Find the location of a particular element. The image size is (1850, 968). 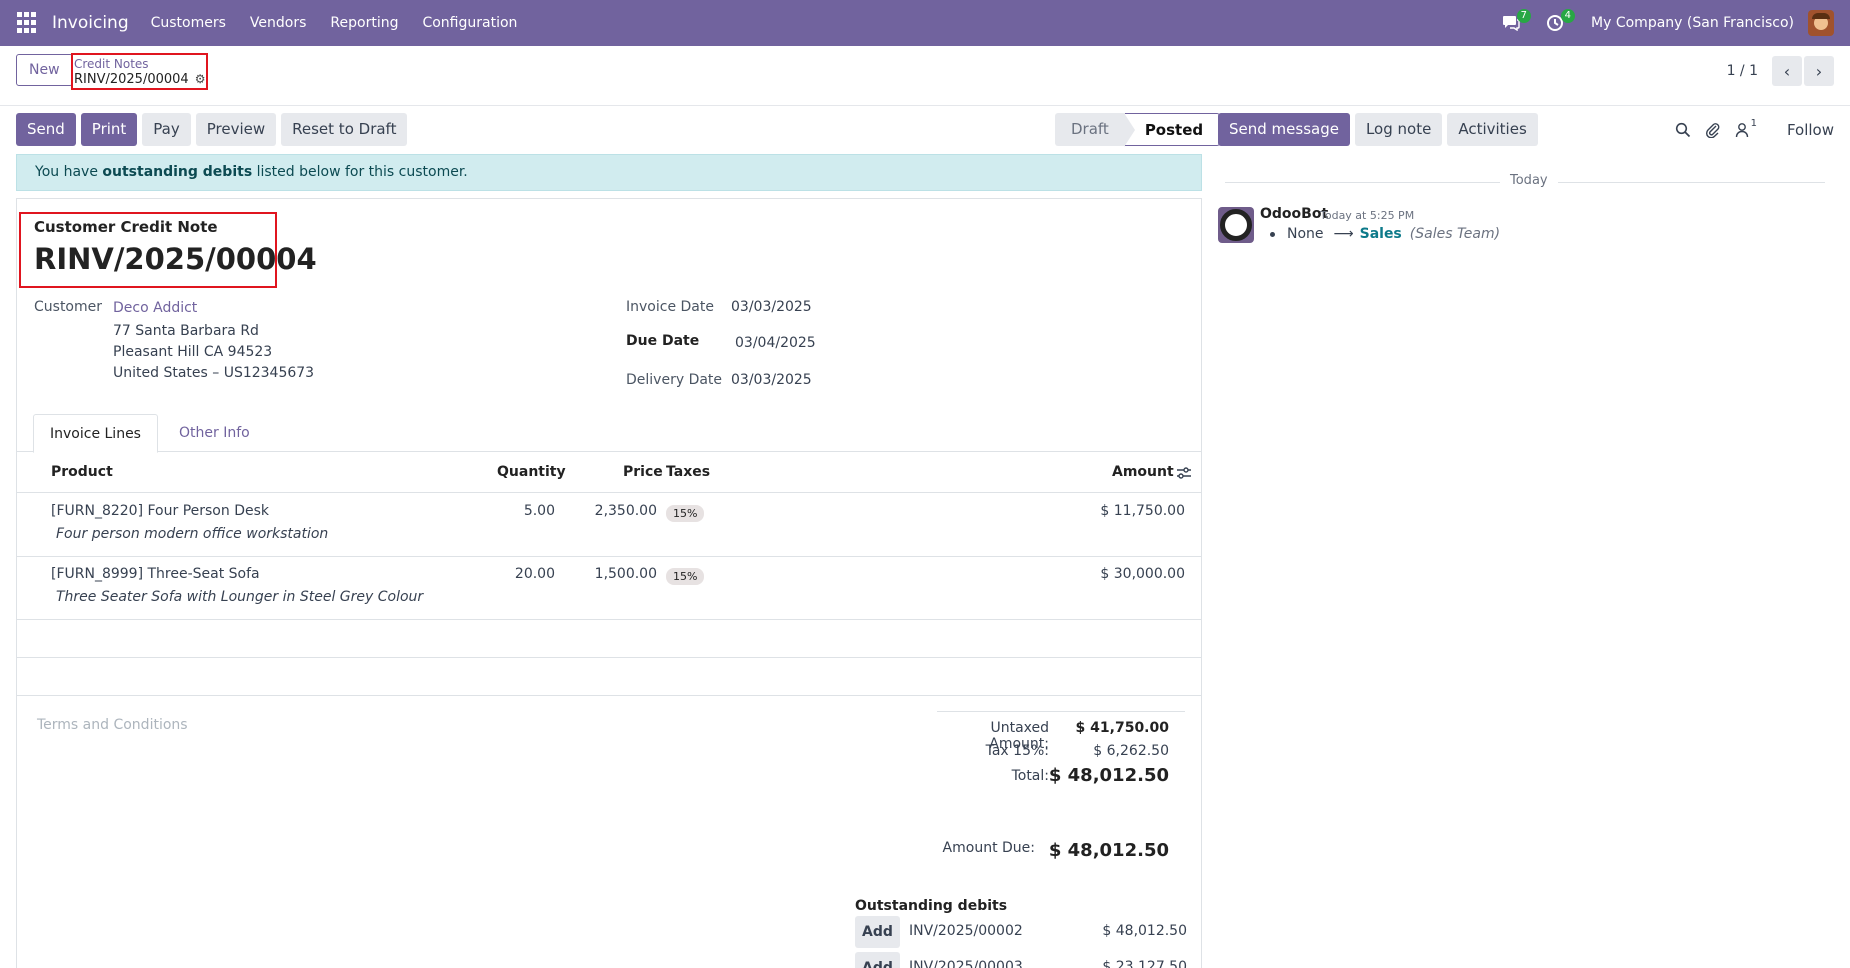

today-label: Today is located at coordinates (1529, 180).